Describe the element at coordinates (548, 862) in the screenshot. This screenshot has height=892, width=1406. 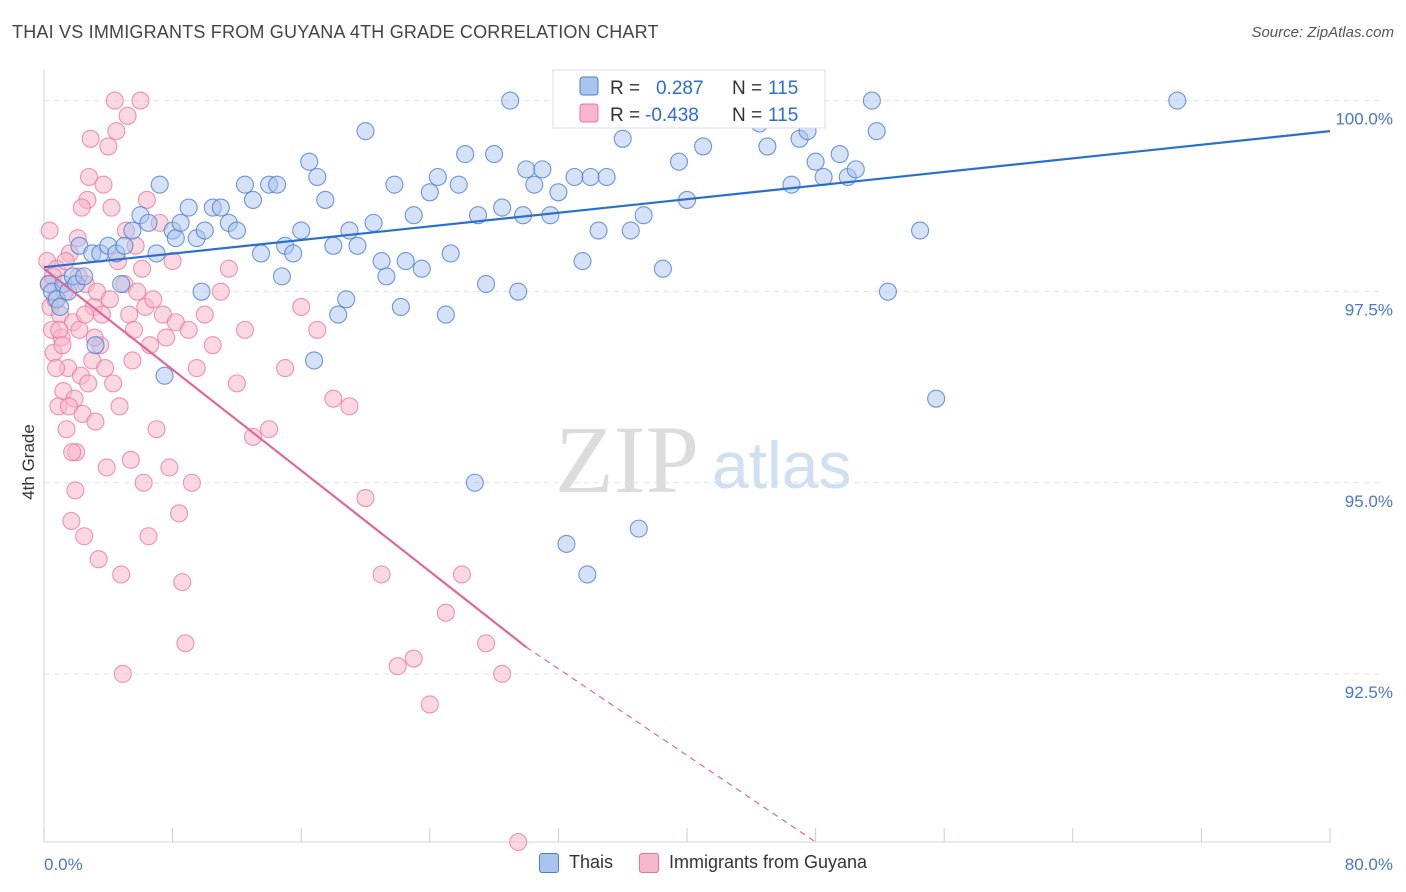
I see `legend-swatch-thais-bottom` at that location.